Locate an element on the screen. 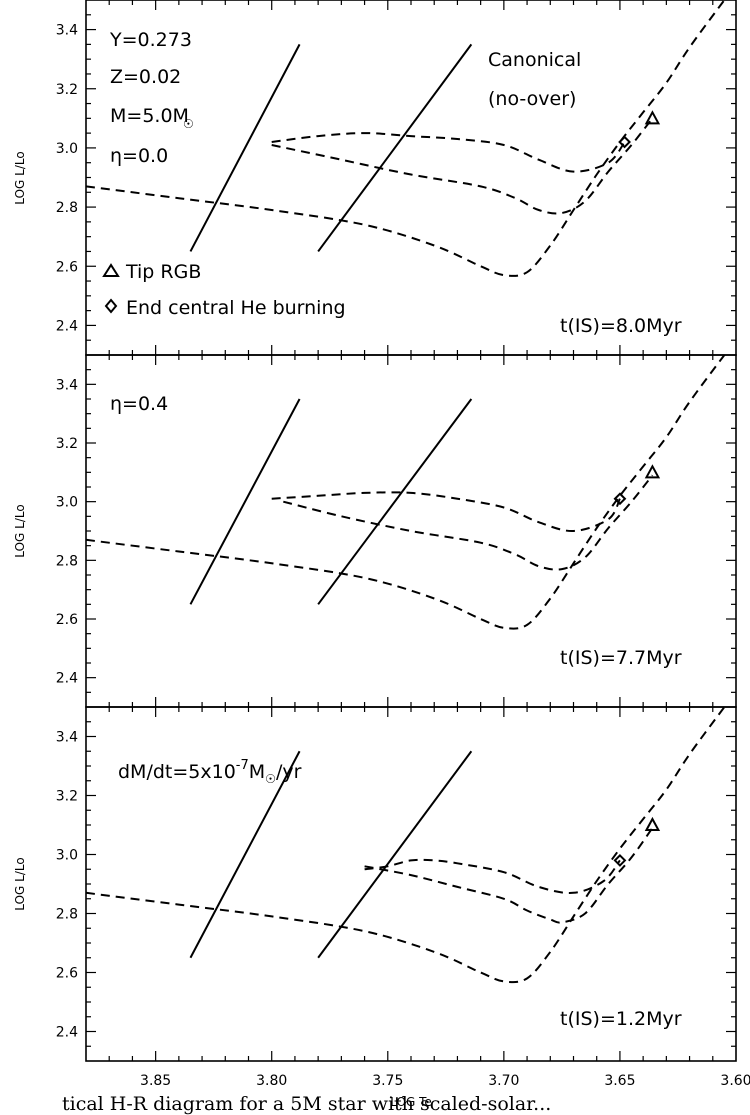 The image size is (750, 1115). legend: Tip RGB End central He burning is located at coordinates (224, 290).